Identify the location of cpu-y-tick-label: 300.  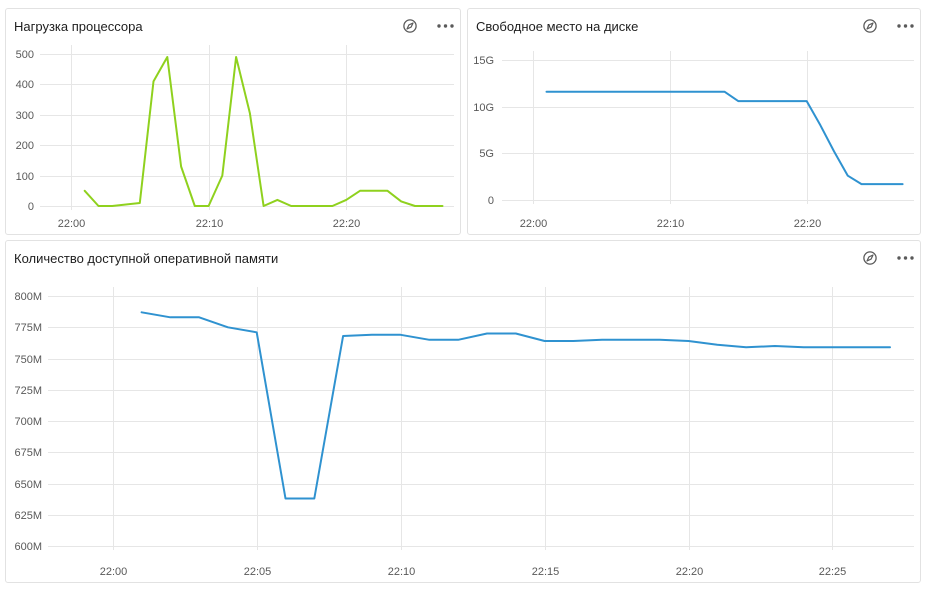
(25, 116).